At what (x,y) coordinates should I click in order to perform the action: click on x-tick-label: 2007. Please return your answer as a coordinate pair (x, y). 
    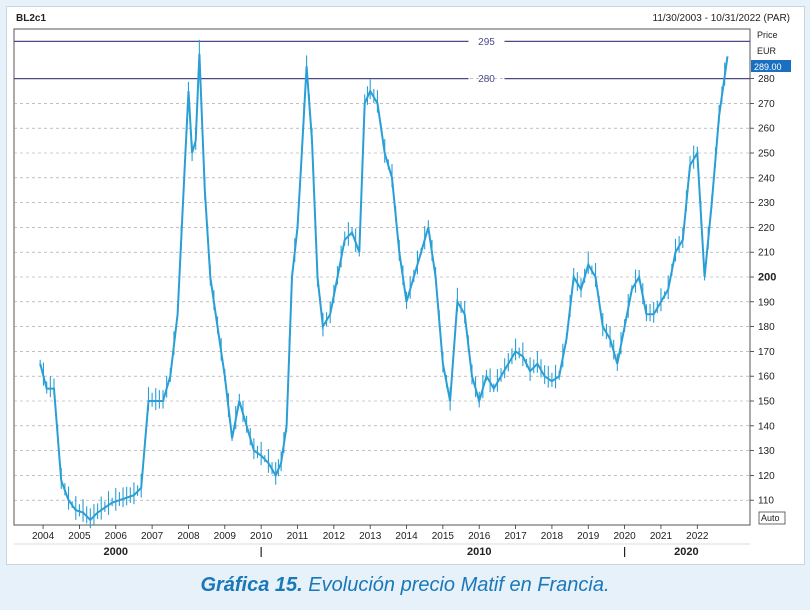
    Looking at the image, I should click on (152, 536).